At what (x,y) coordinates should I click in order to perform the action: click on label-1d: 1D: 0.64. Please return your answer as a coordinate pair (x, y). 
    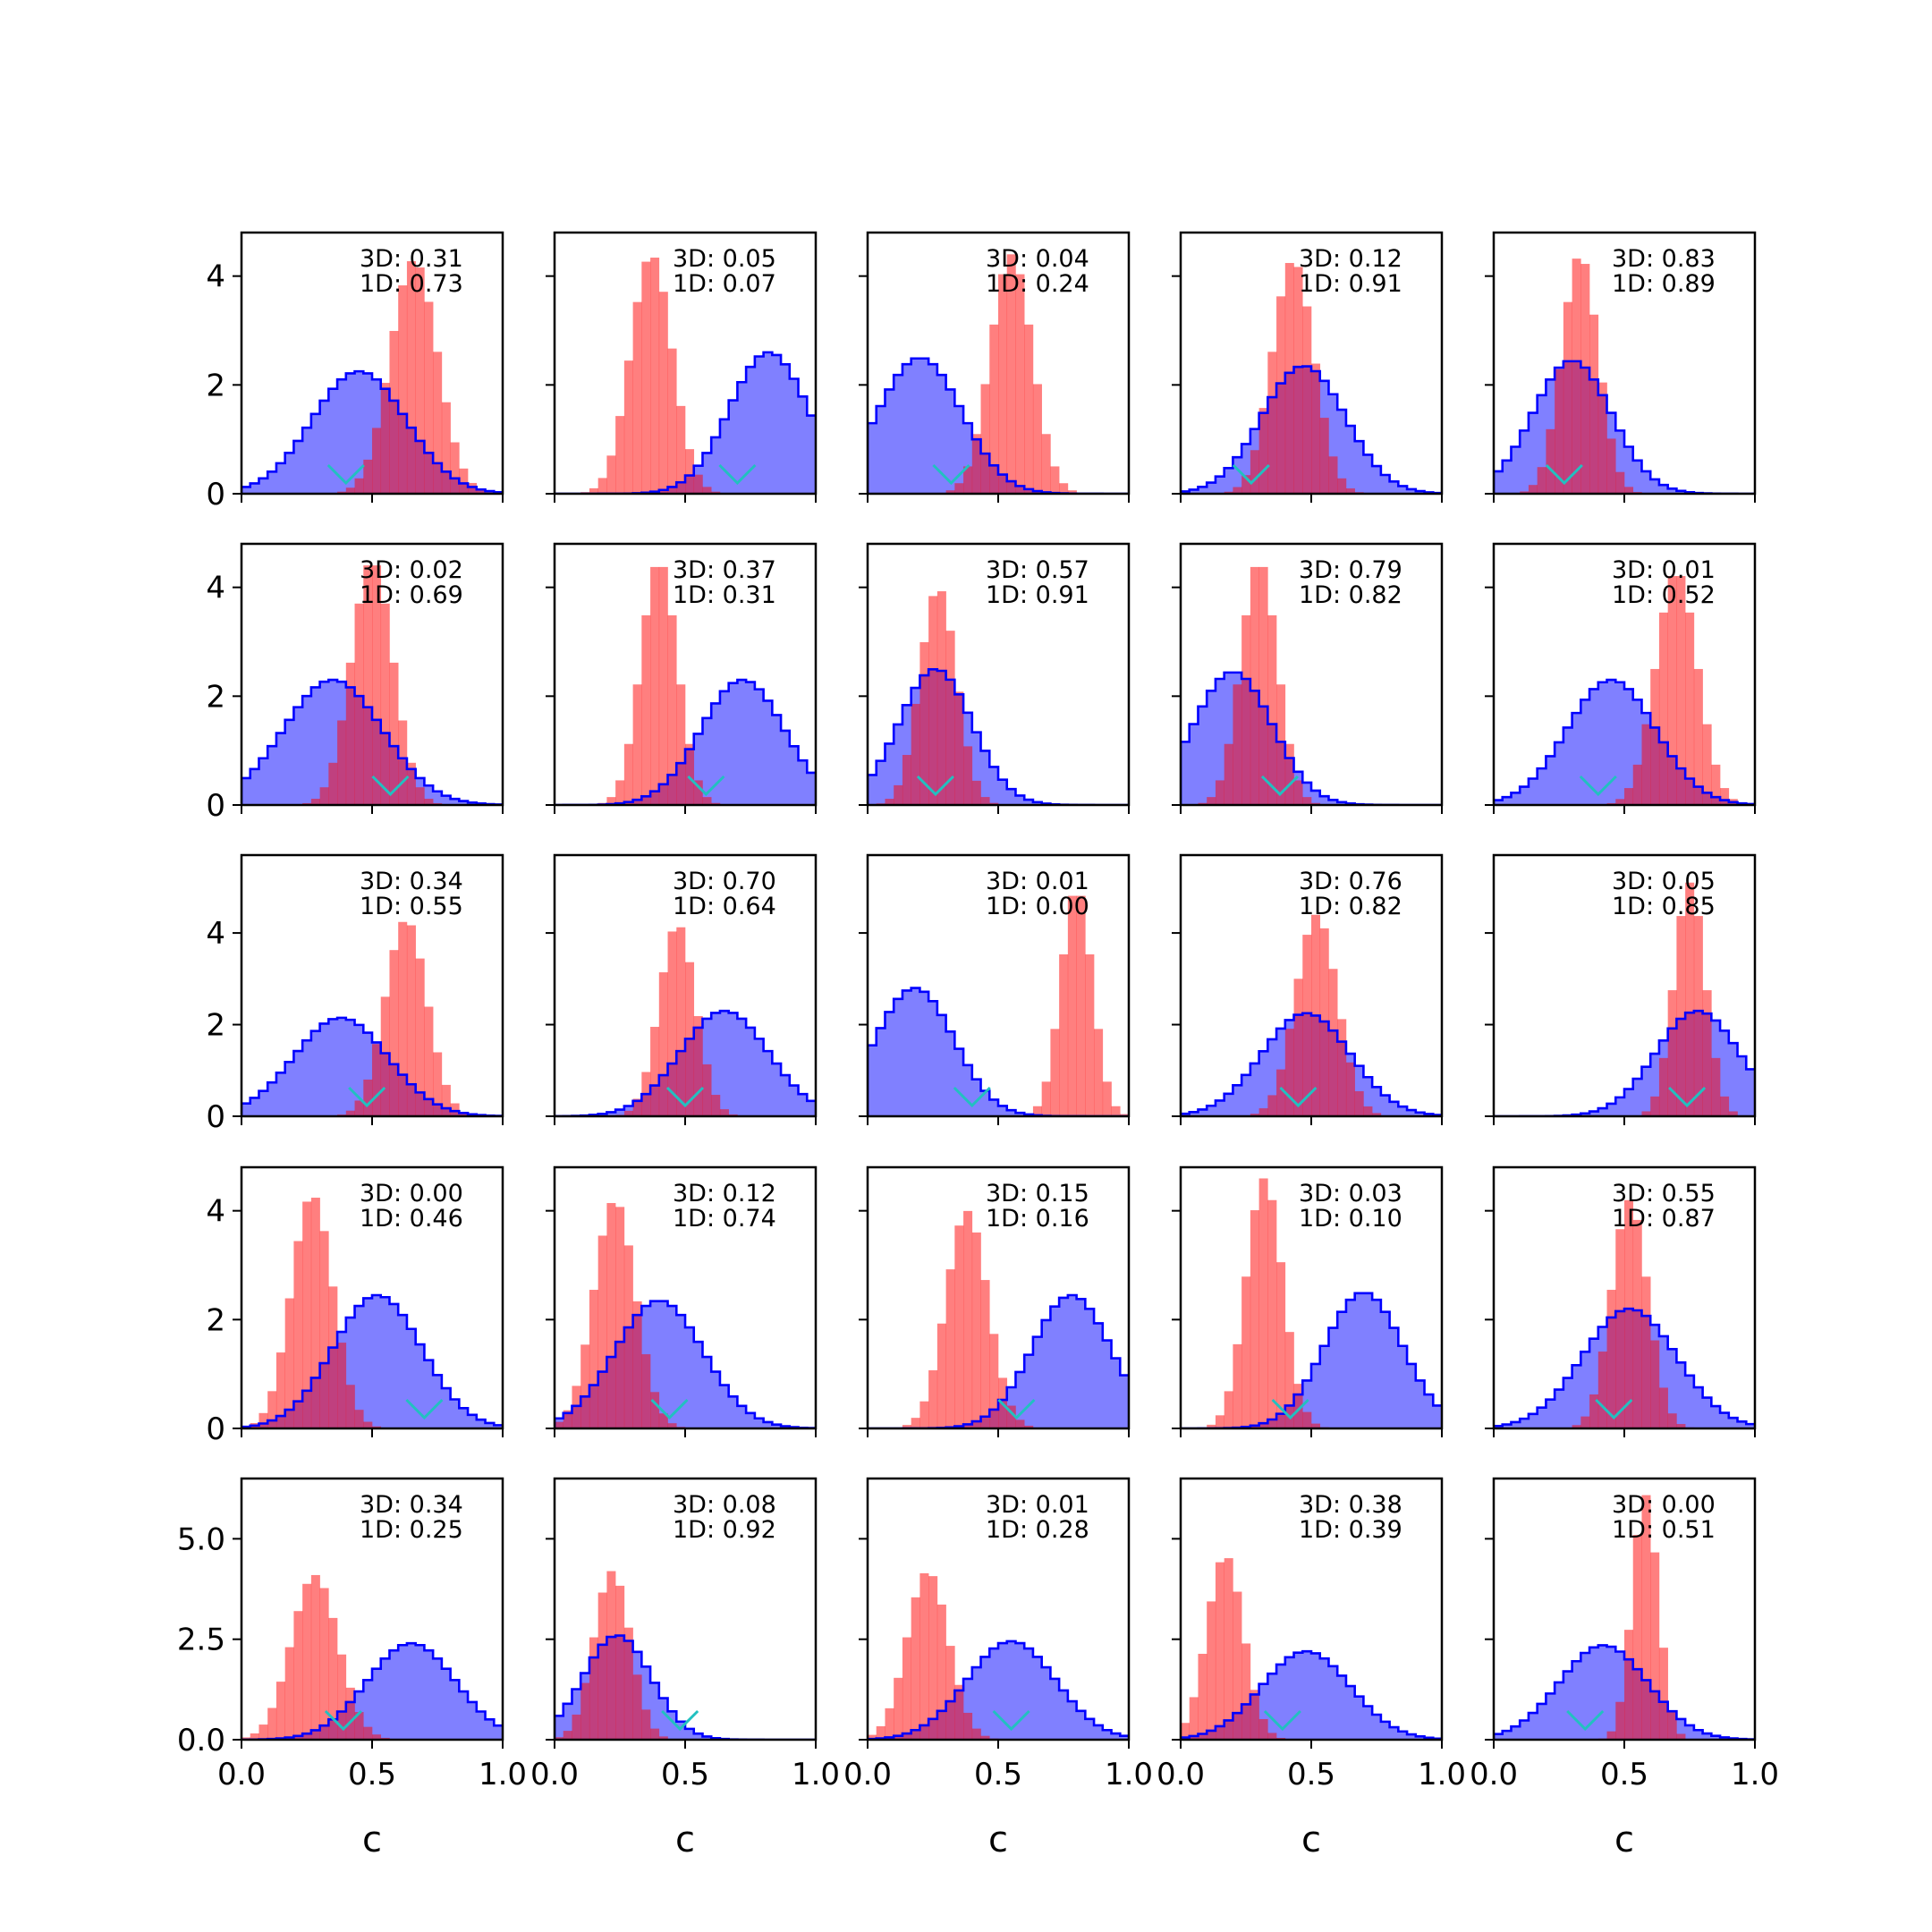
    Looking at the image, I should click on (724, 906).